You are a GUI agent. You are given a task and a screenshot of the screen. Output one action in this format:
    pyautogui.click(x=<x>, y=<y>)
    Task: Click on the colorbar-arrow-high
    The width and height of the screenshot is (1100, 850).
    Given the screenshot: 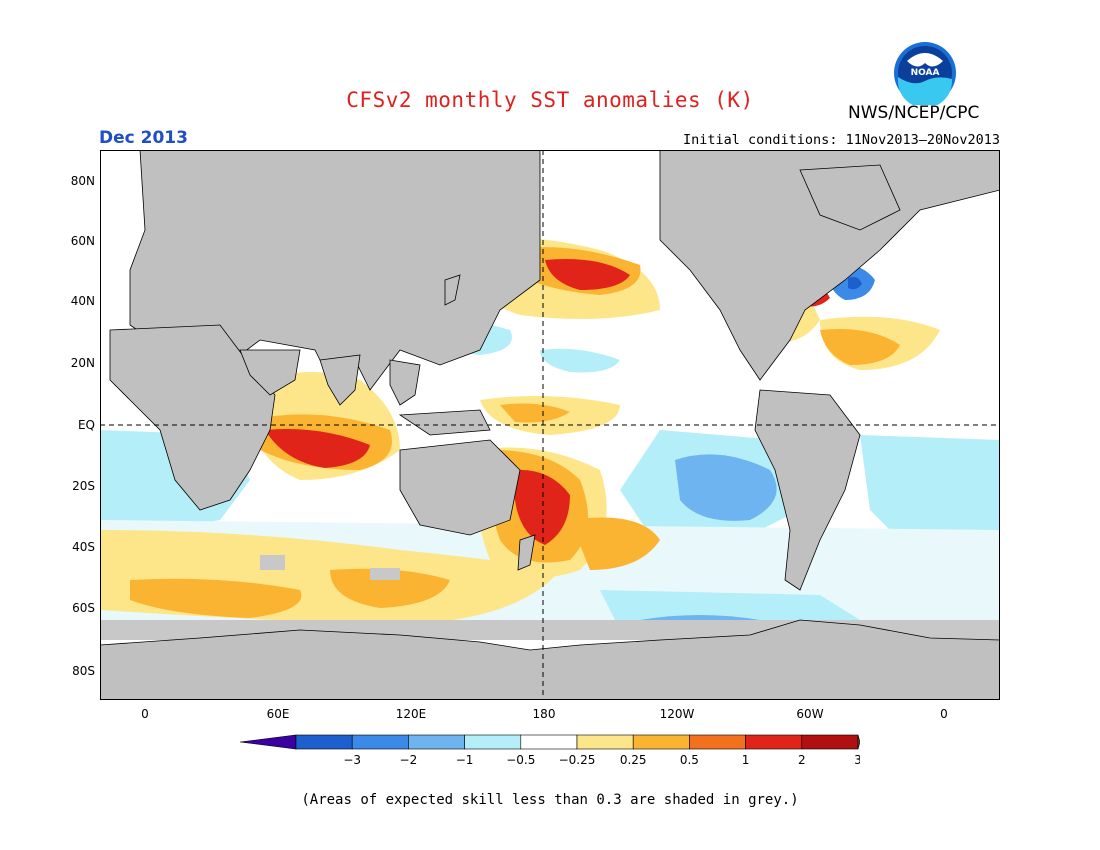 What is the action you would take?
    pyautogui.click(x=858, y=742)
    